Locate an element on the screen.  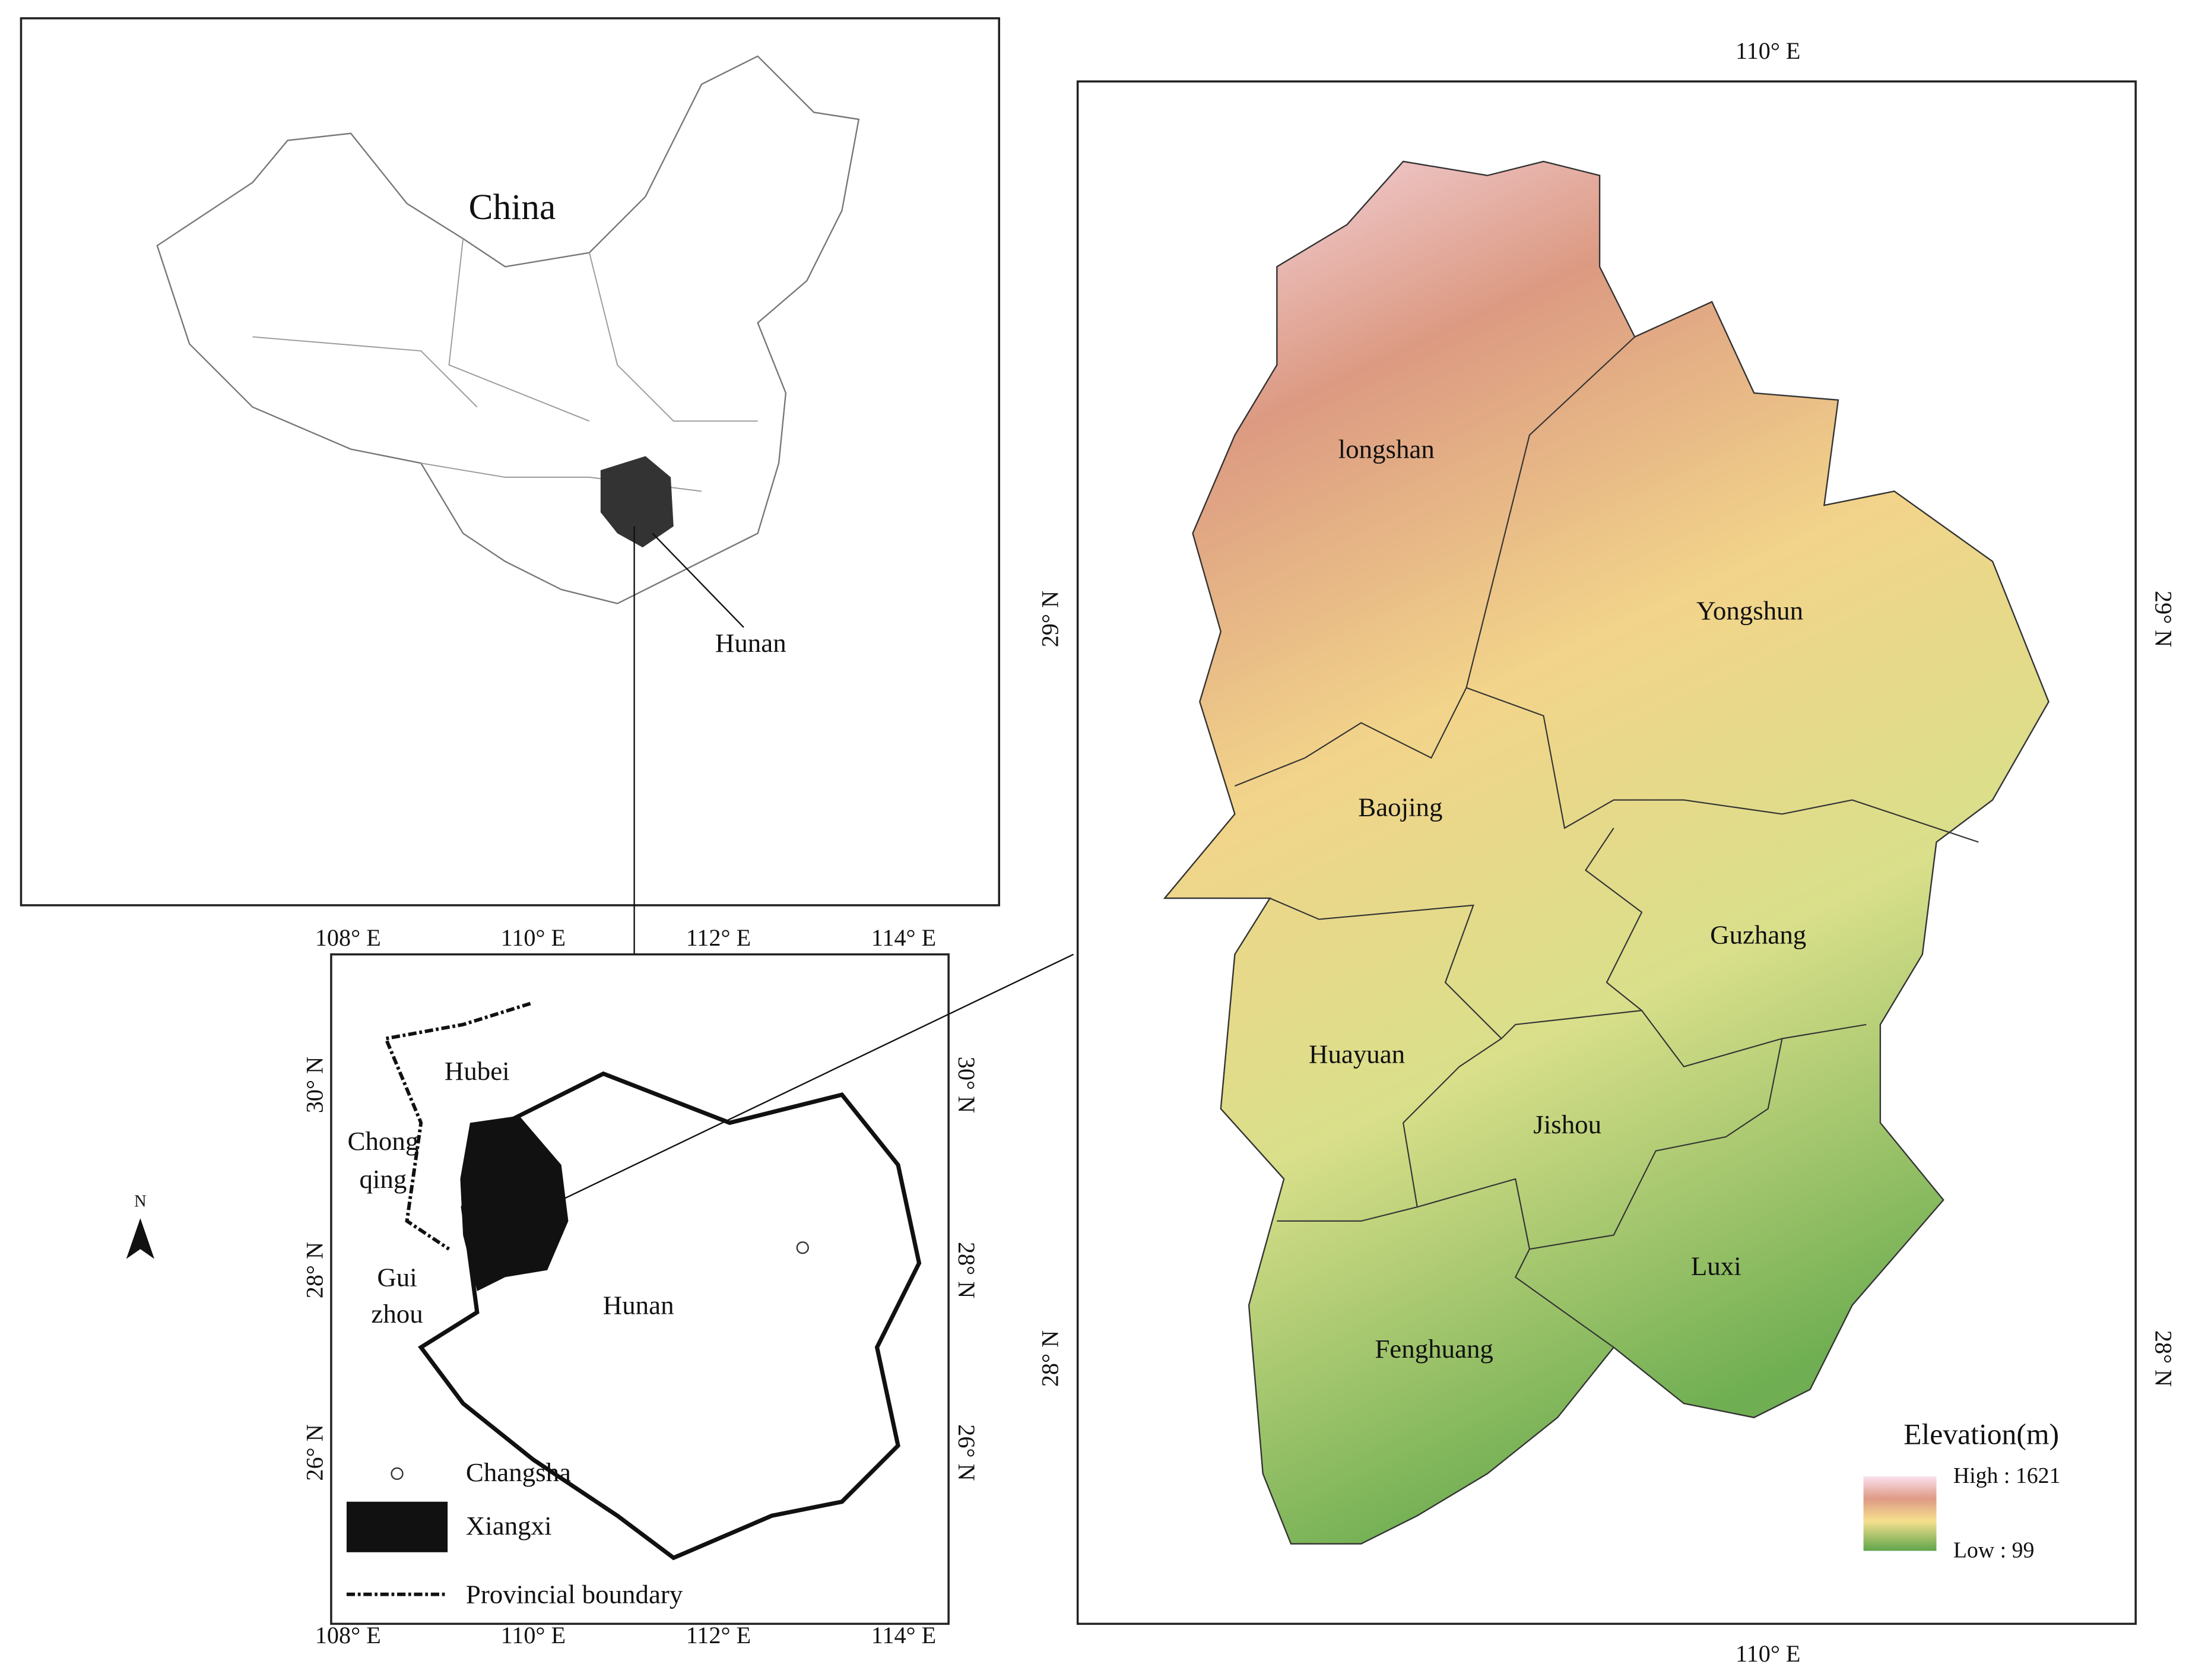
county-label: Luxi is located at coordinates (1716, 1266).